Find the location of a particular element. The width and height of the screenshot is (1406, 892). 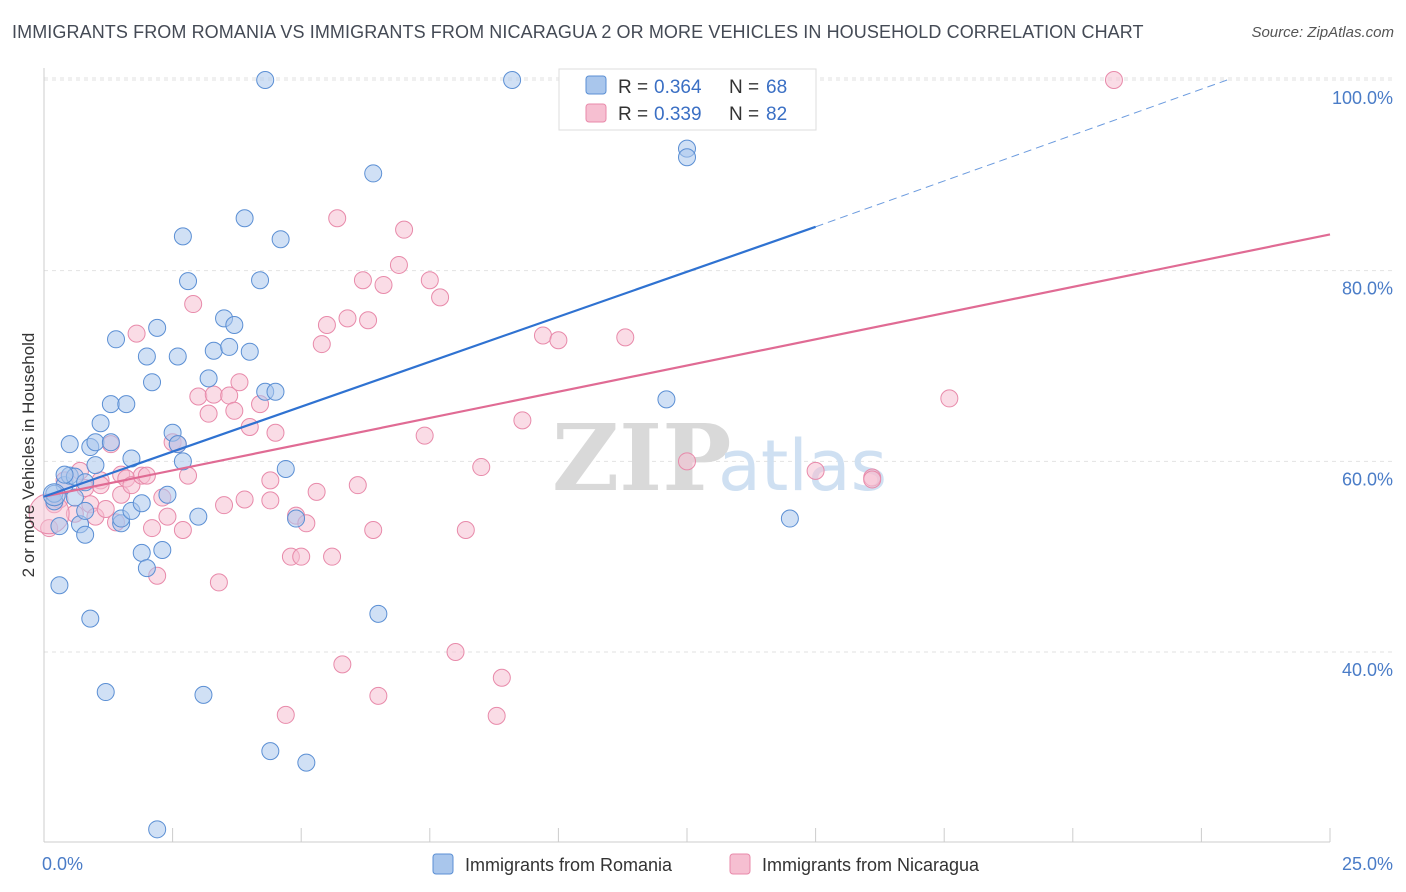

legend-nicaragua-n-label: N = is located at coordinates (744, 114).